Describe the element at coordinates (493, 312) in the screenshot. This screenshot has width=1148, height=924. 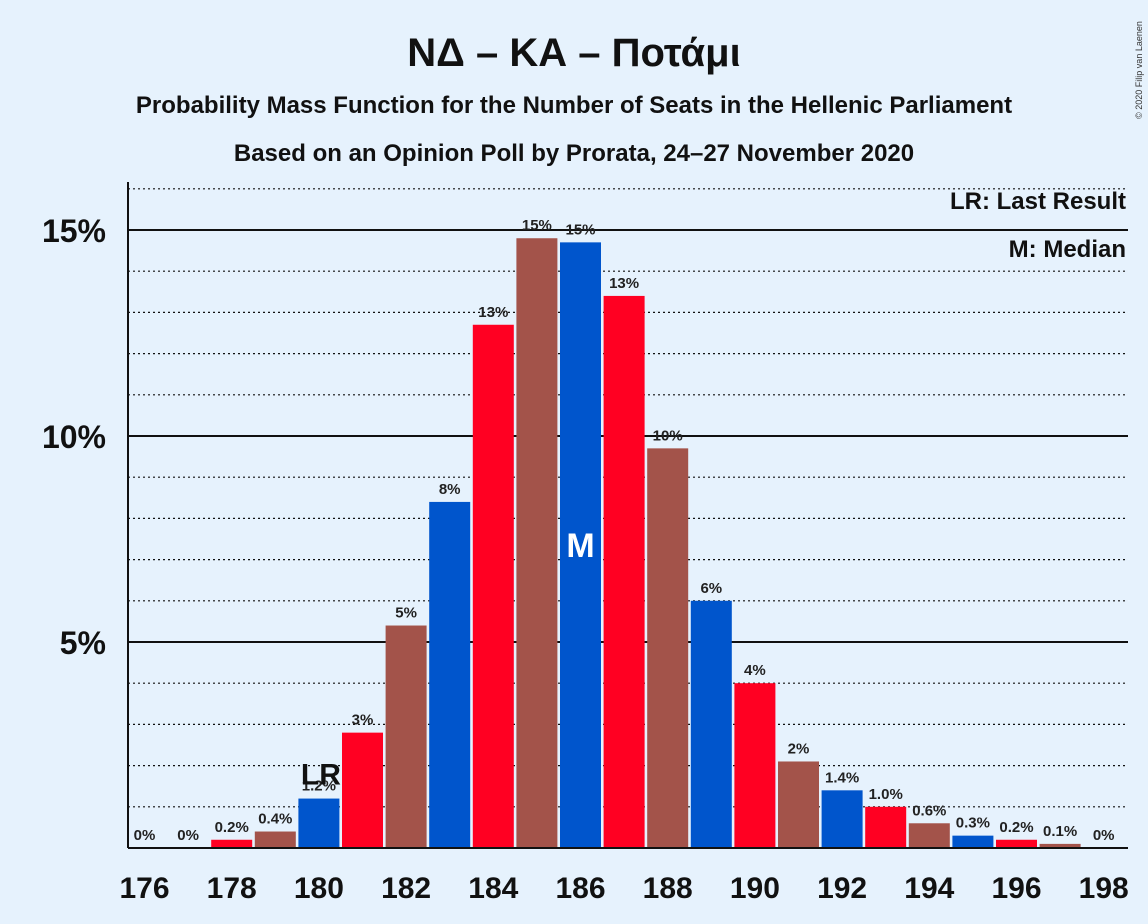
I see `data-label-184: 13%` at that location.